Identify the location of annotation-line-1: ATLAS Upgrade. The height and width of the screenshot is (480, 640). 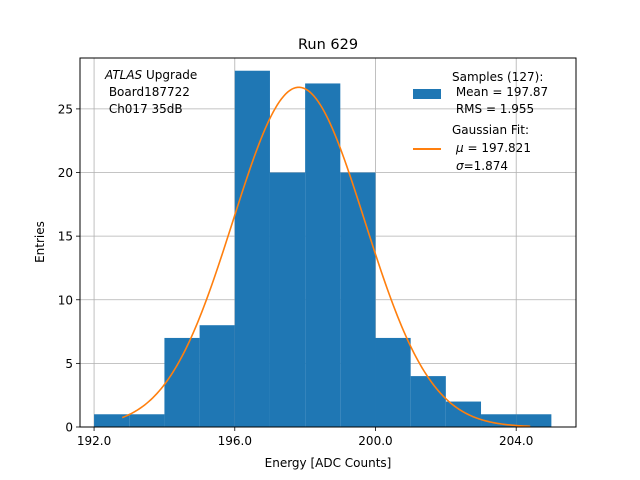
(150, 75).